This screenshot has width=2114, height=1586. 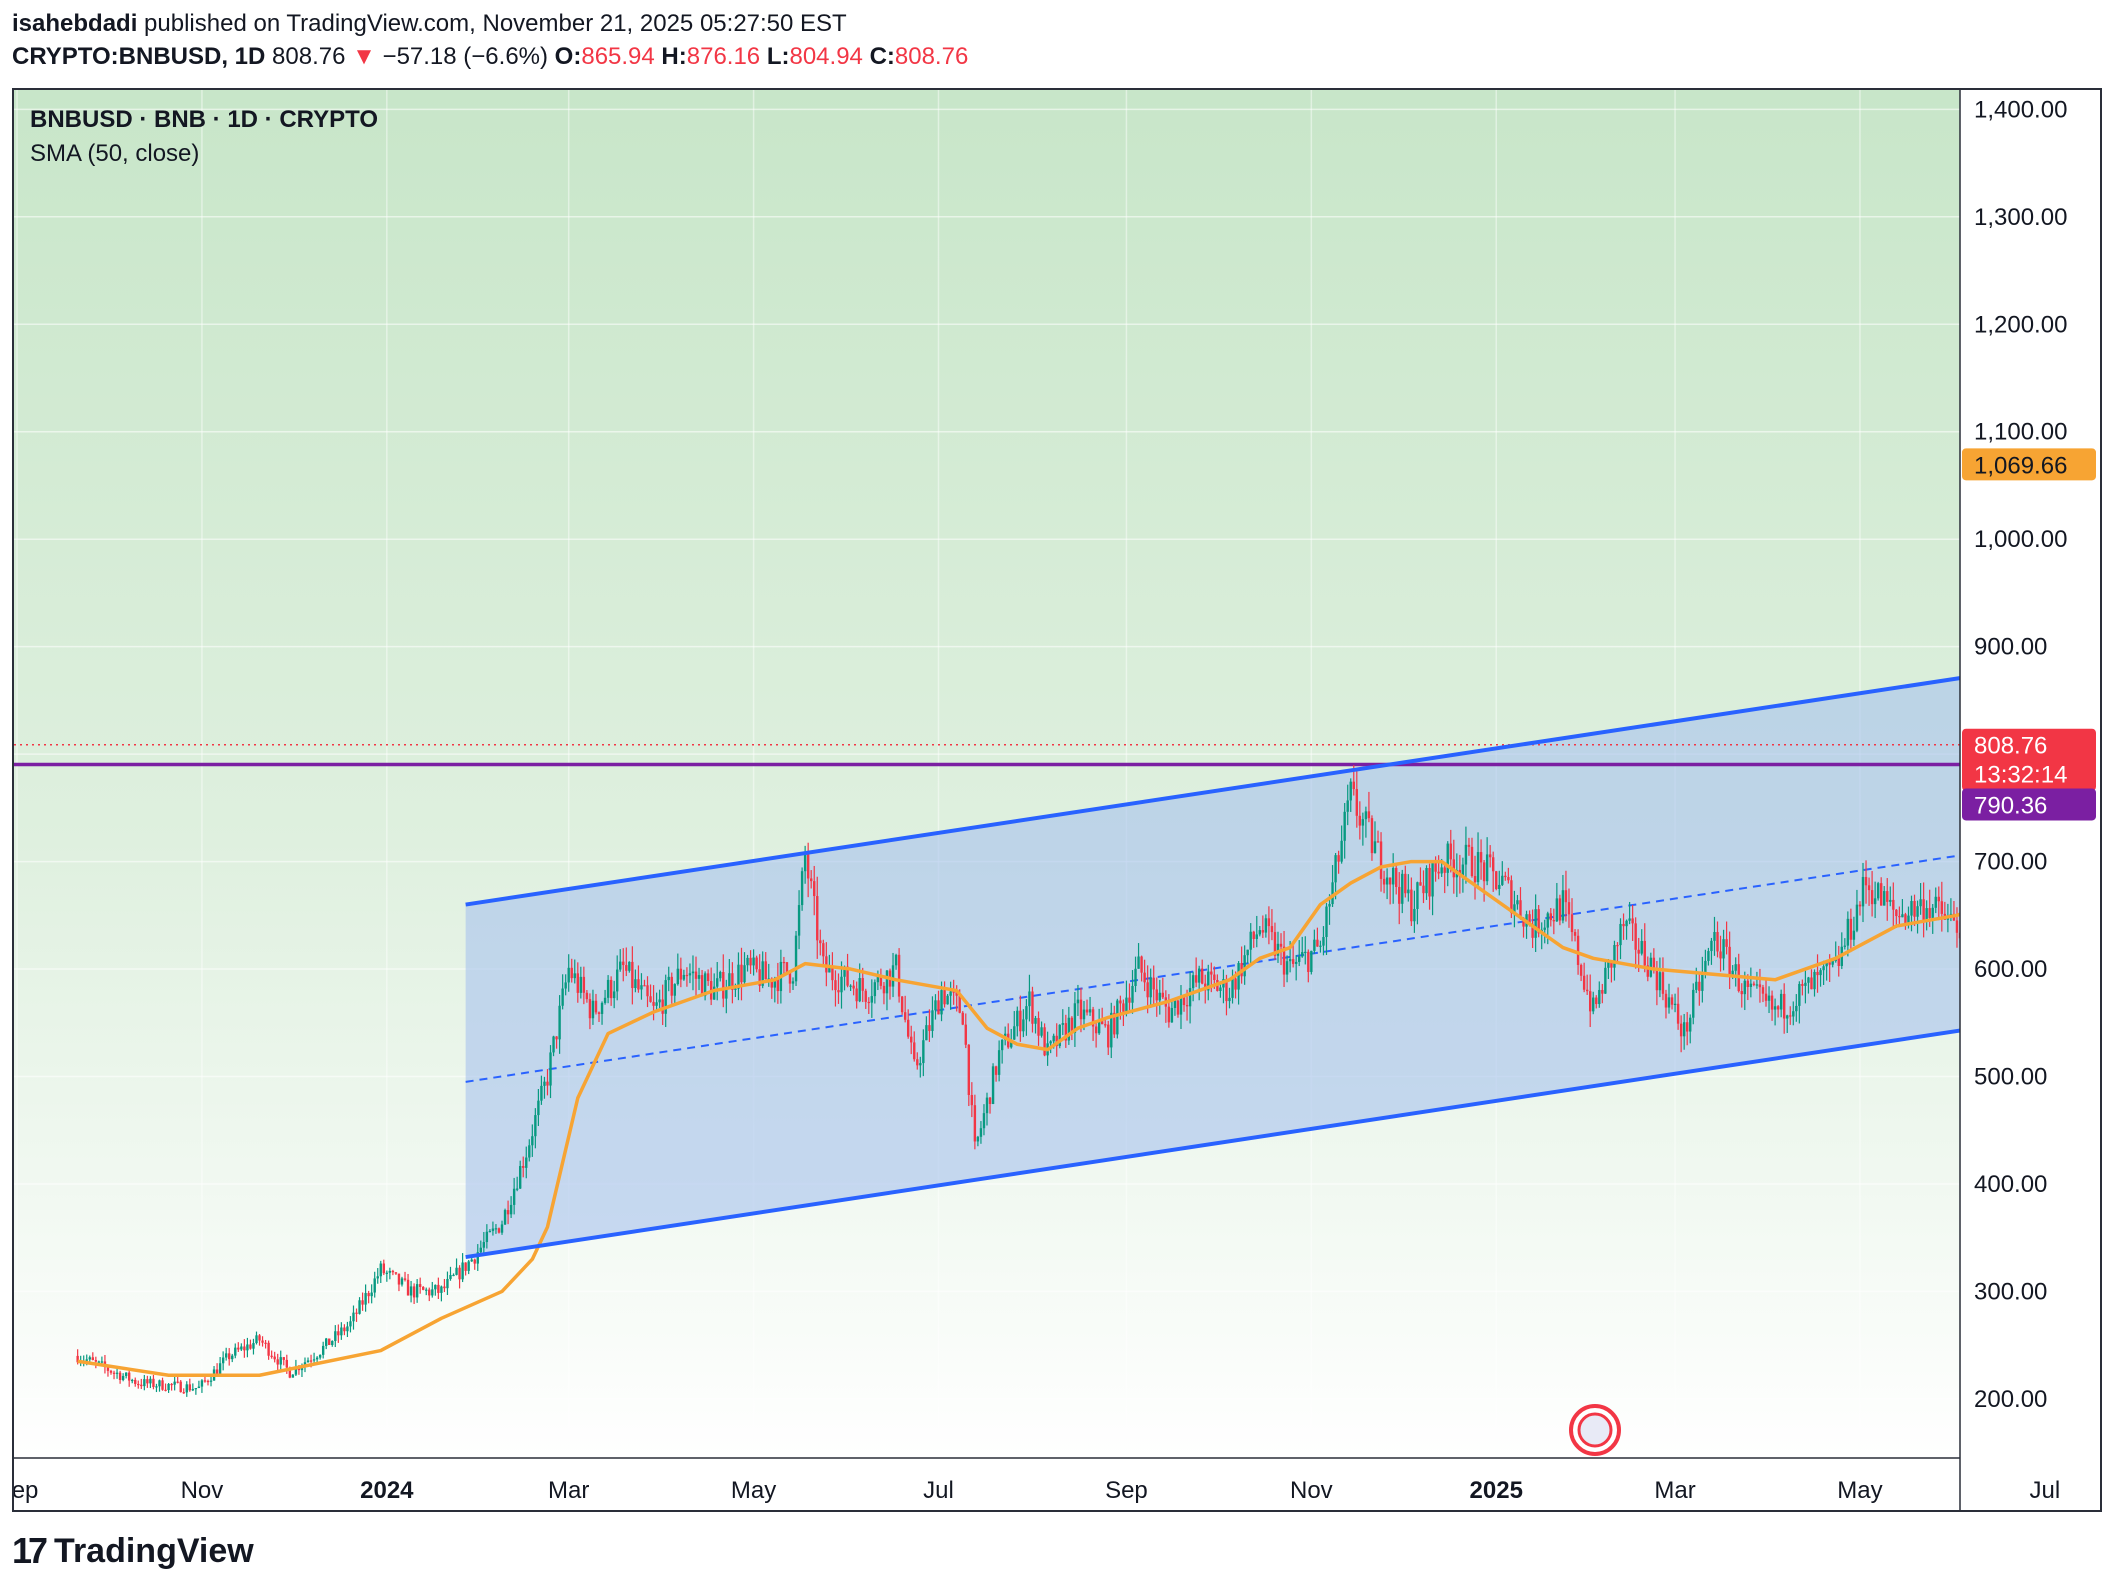 I want to click on time-axis, so click(x=987, y=1485).